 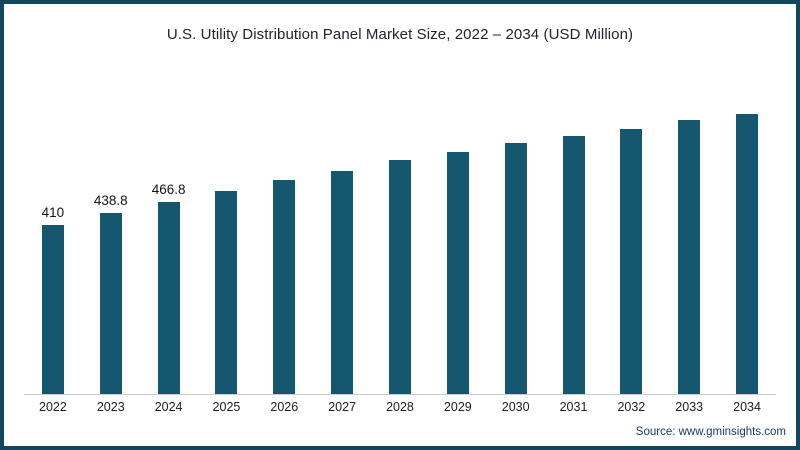 I want to click on bar-slot-2027, so click(x=342, y=282).